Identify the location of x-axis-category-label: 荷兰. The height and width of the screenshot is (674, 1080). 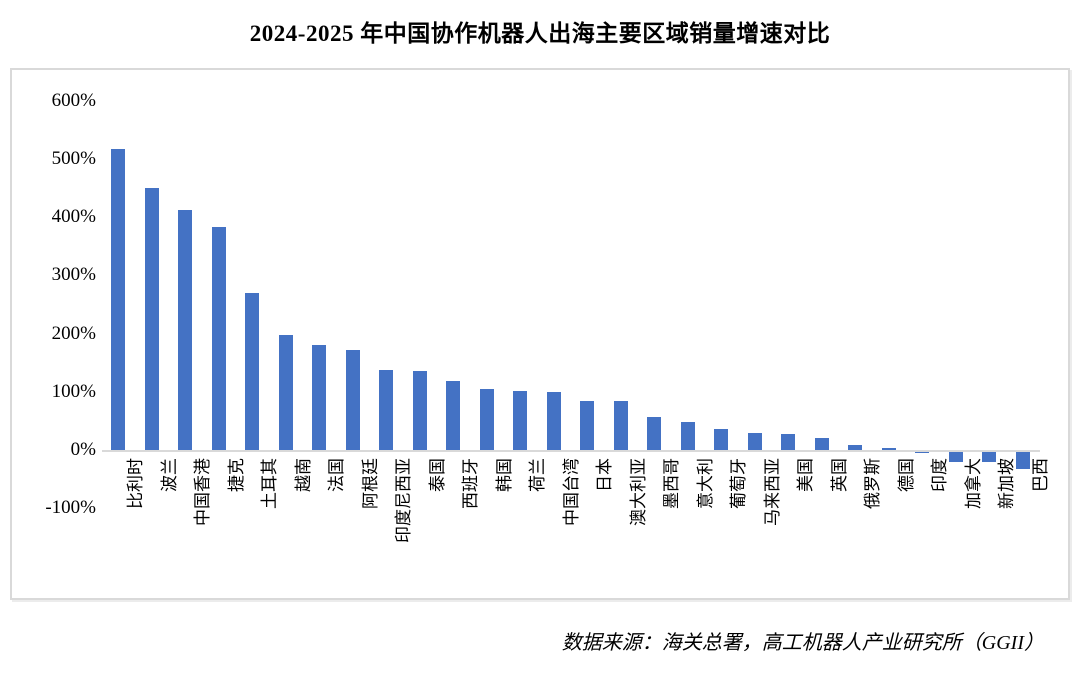
(537, 475).